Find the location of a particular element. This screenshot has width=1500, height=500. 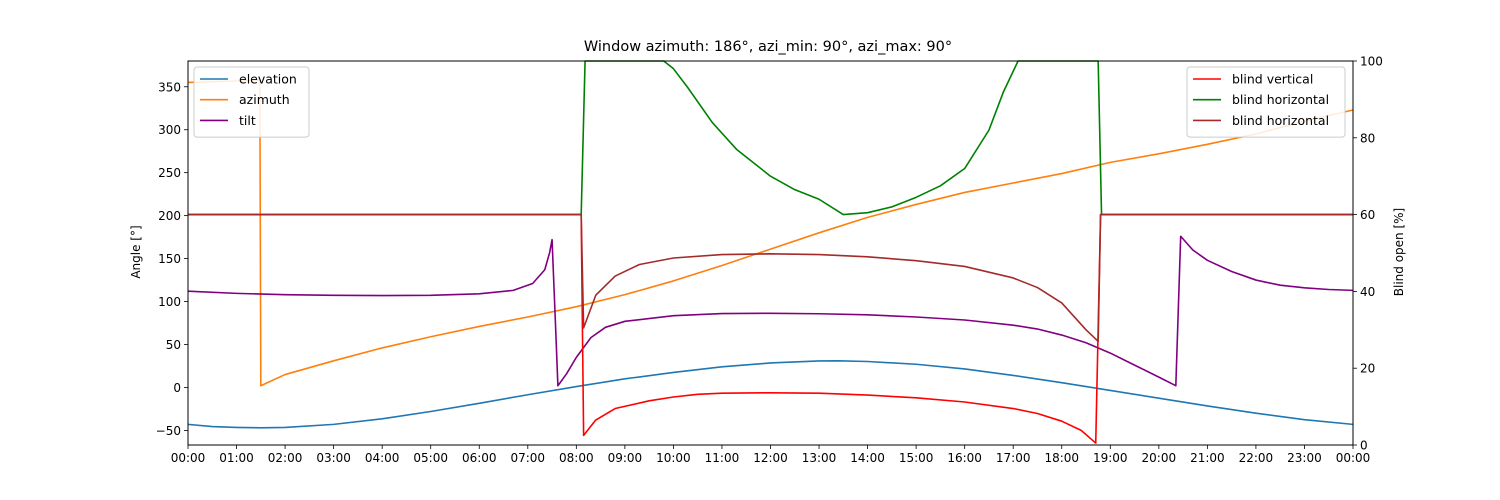

y-tick-label-left: 50 is located at coordinates (173, 345).